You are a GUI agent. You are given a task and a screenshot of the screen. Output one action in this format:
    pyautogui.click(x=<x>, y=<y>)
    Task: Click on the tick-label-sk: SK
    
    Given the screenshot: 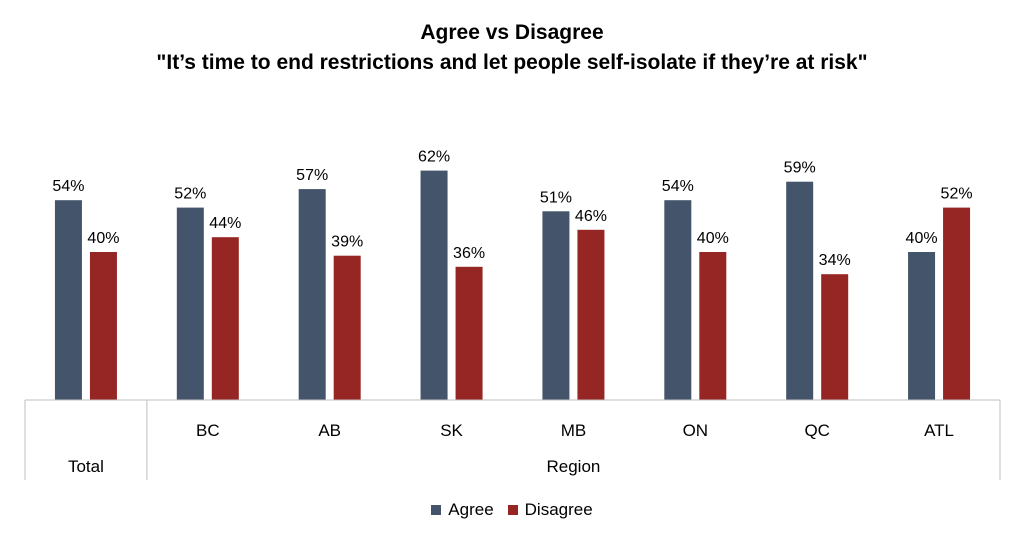 What is the action you would take?
    pyautogui.click(x=451, y=430)
    